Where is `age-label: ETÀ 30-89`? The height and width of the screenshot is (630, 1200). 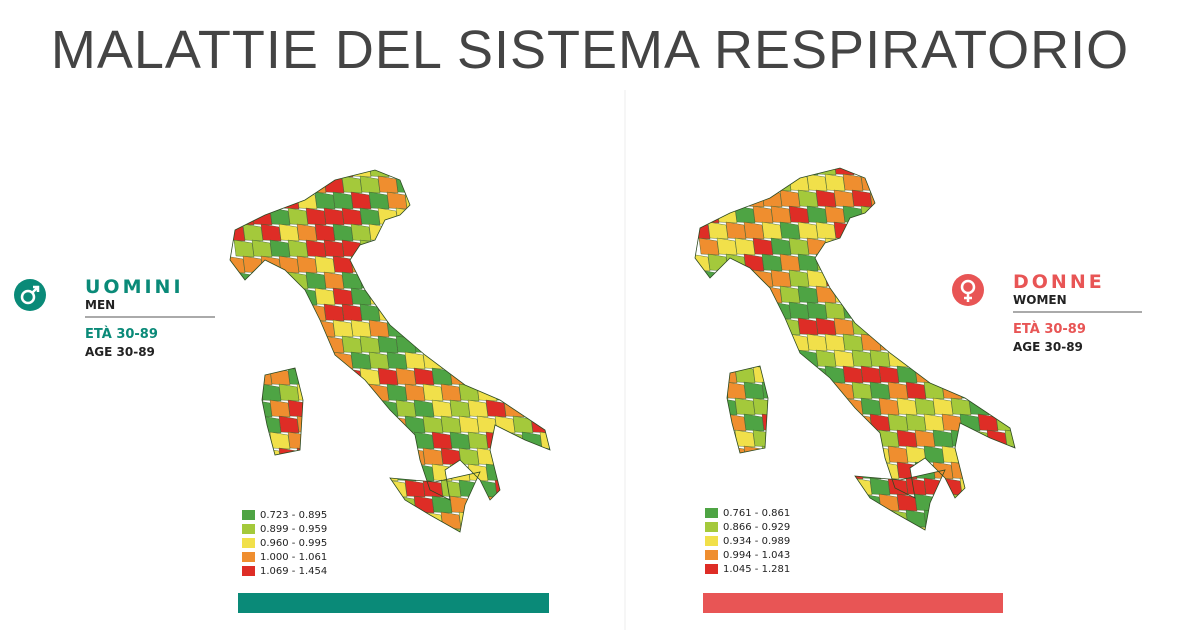 age-label: ETÀ 30-89 is located at coordinates (1049, 329).